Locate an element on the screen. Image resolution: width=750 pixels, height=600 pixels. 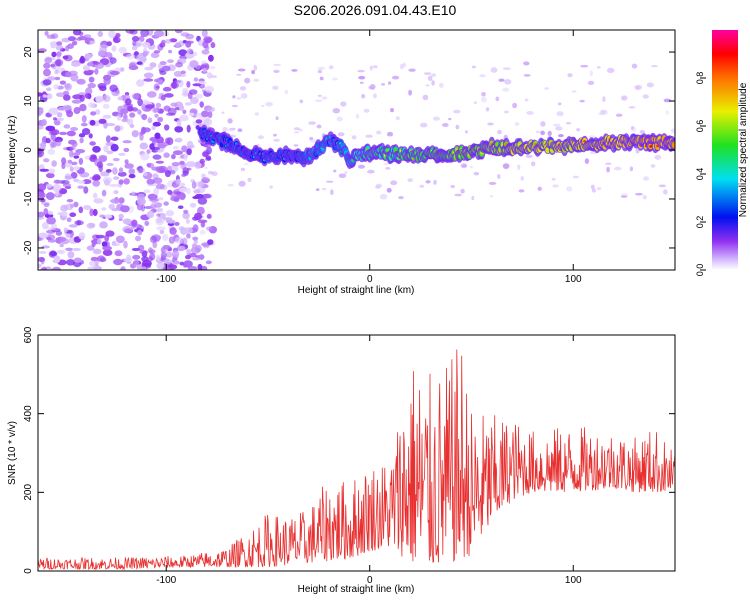
spectrogram-track-core is located at coordinates (673, 145).